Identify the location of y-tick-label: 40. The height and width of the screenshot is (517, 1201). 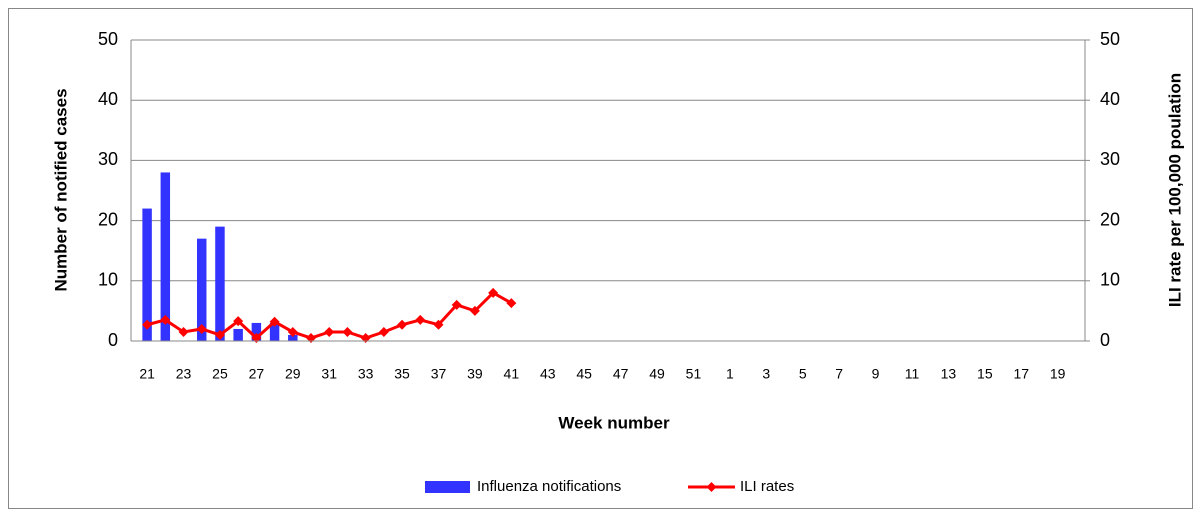
(108, 99).